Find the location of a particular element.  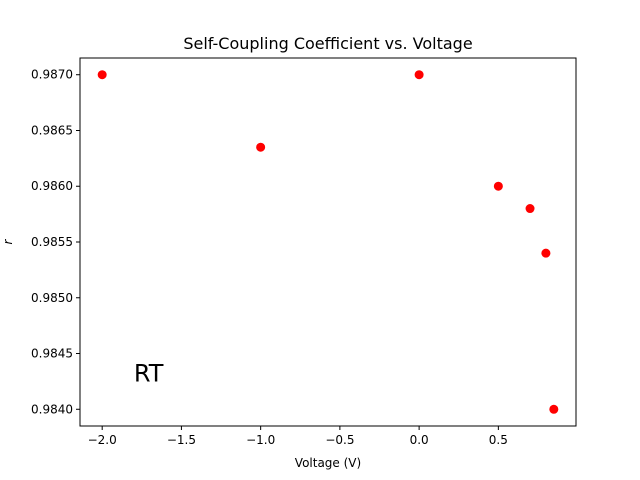

y-tick-label: 0.9870 is located at coordinates (52, 75).